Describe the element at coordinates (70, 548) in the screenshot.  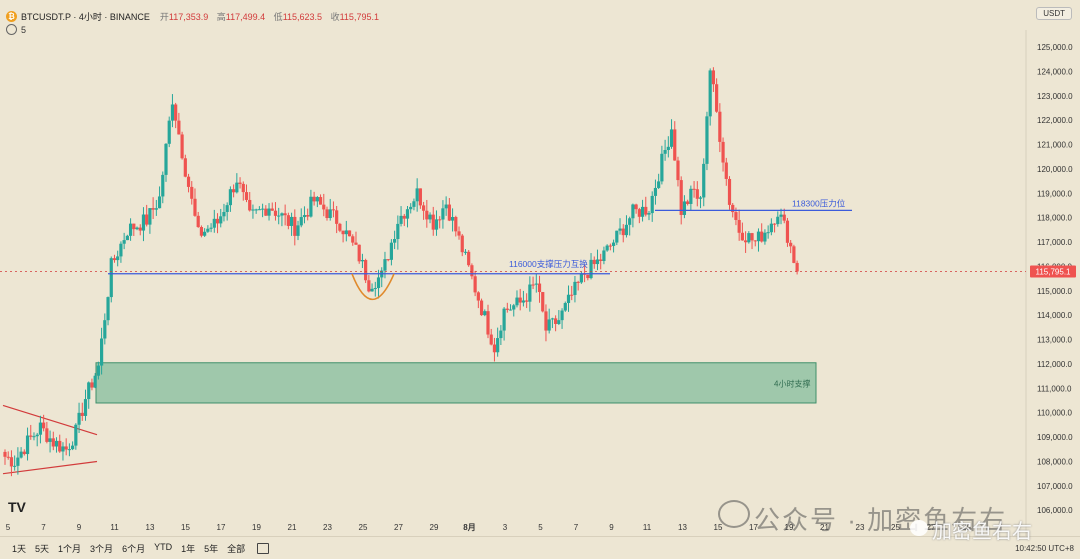
I see `range-button-2: 1个月` at that location.